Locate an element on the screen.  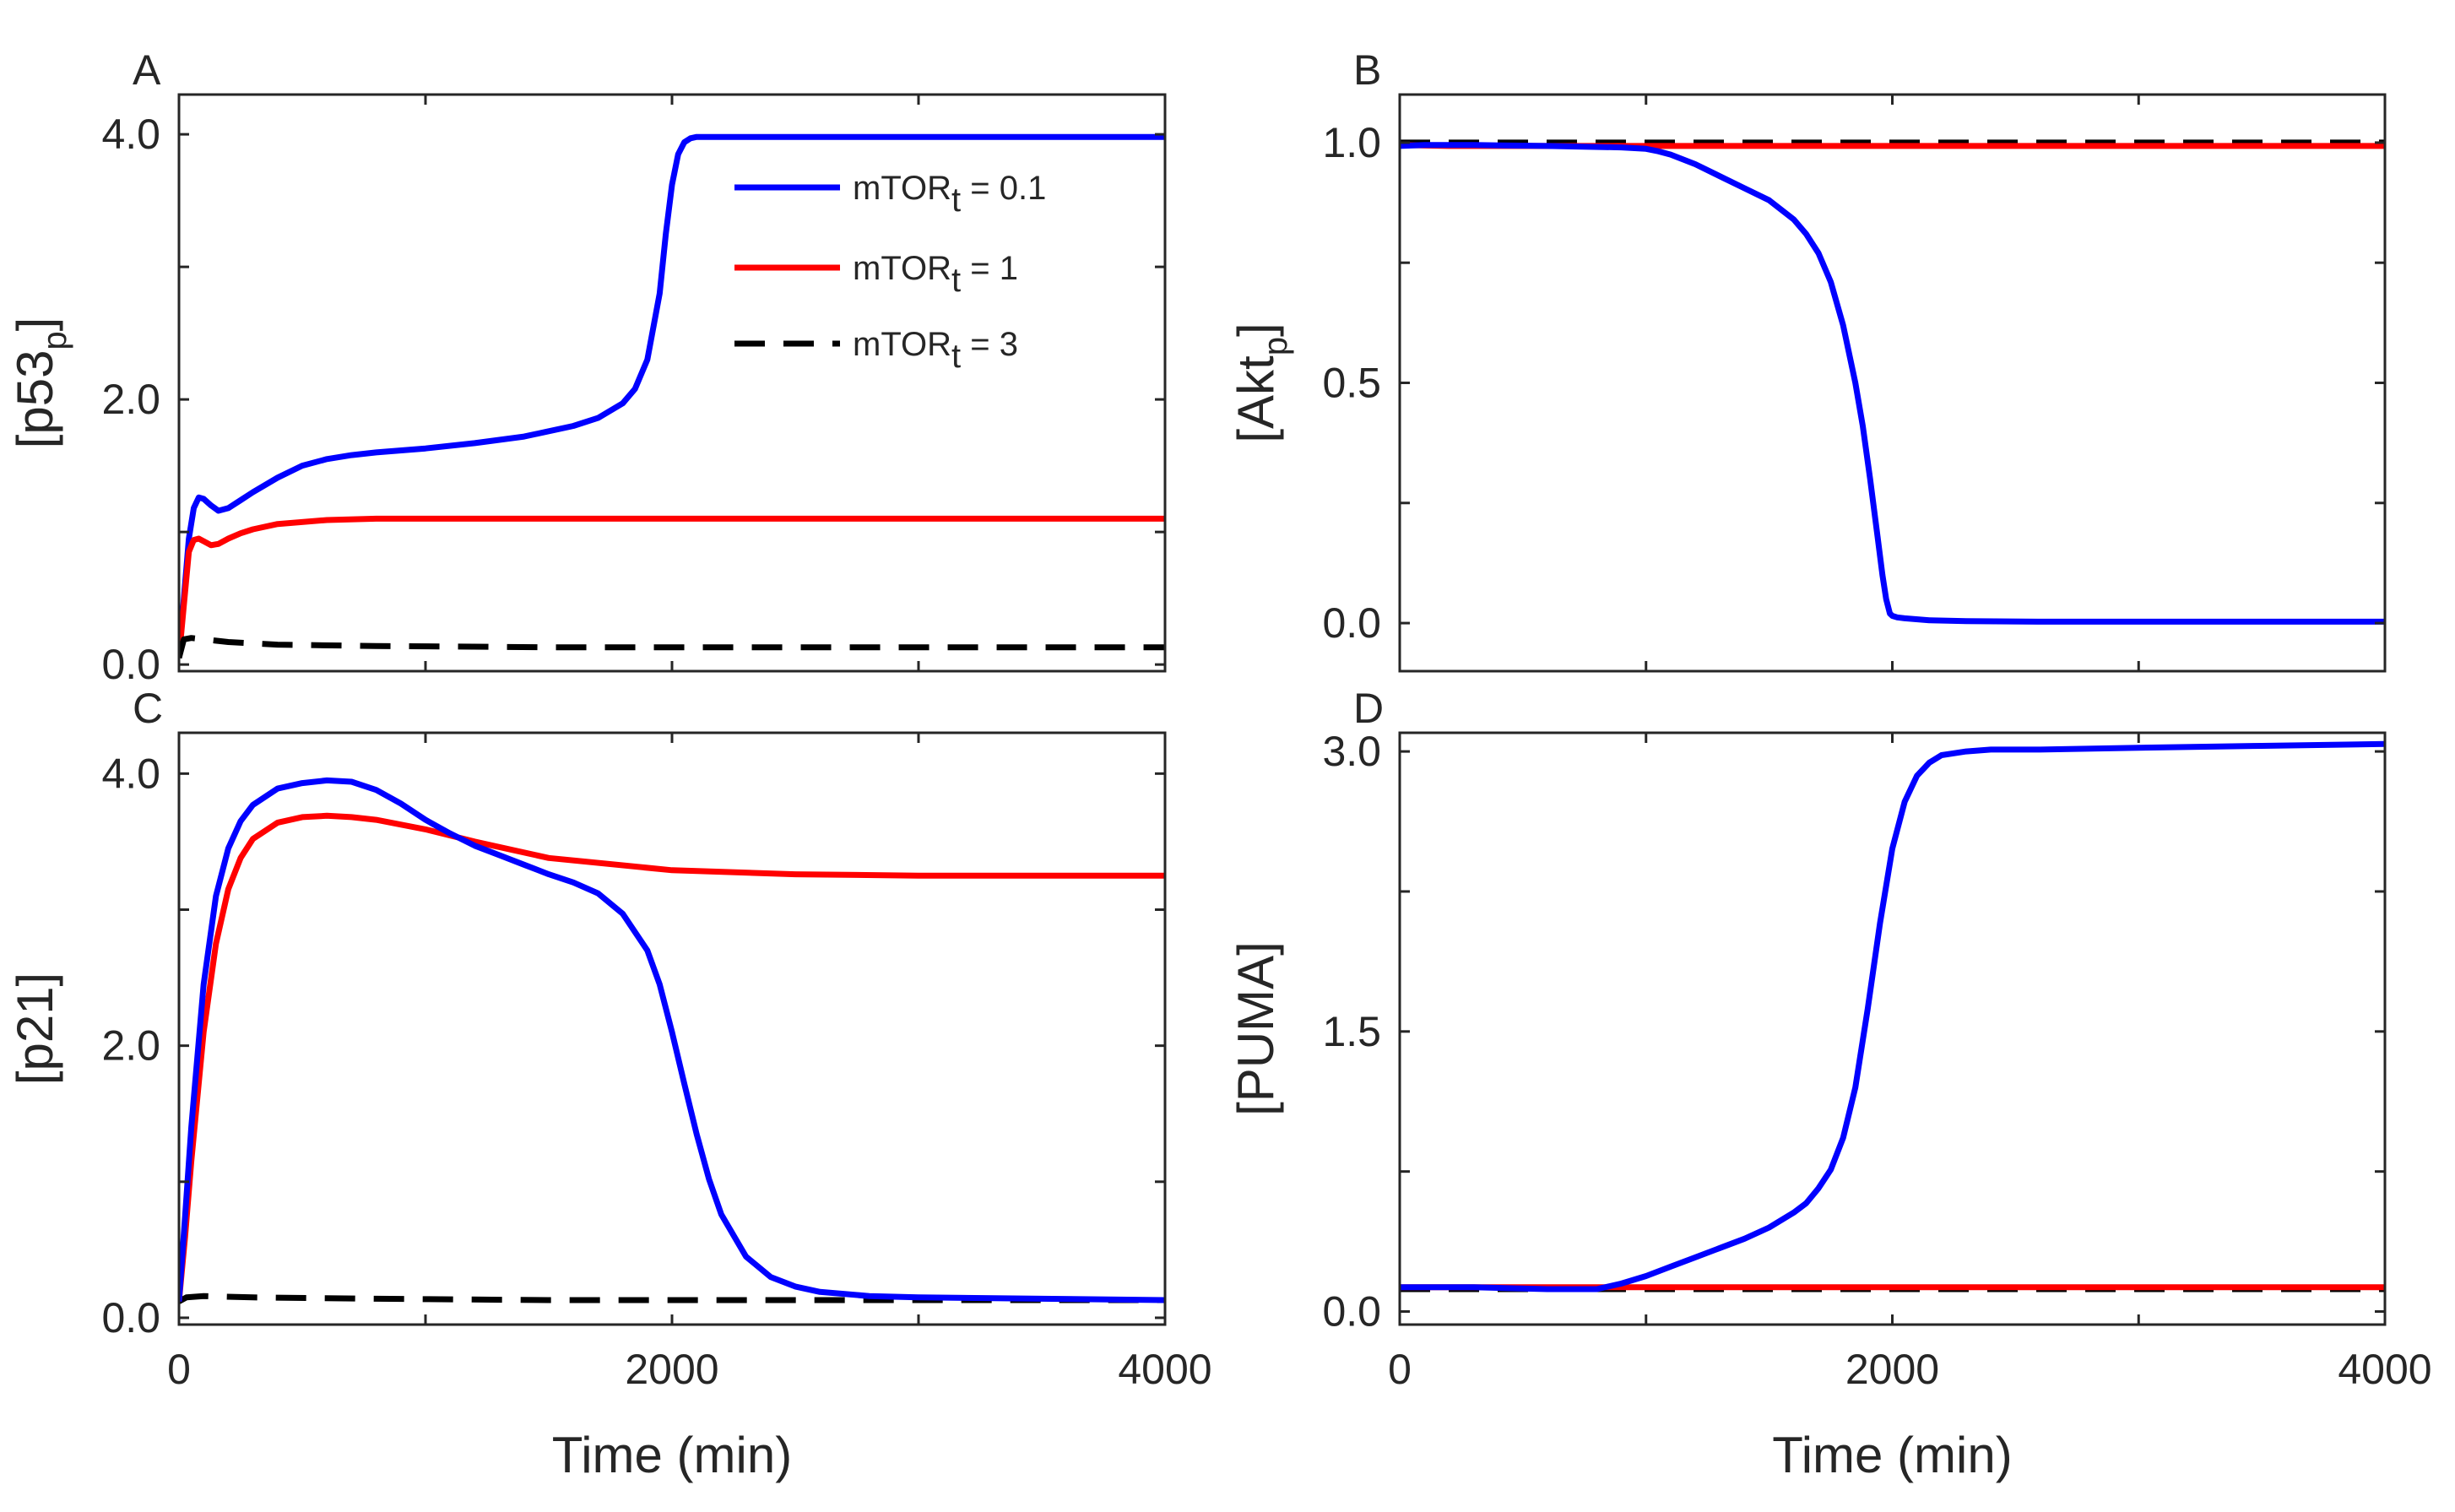
legend-entry-1: mTORt = 1 is located at coordinates (935, 274).